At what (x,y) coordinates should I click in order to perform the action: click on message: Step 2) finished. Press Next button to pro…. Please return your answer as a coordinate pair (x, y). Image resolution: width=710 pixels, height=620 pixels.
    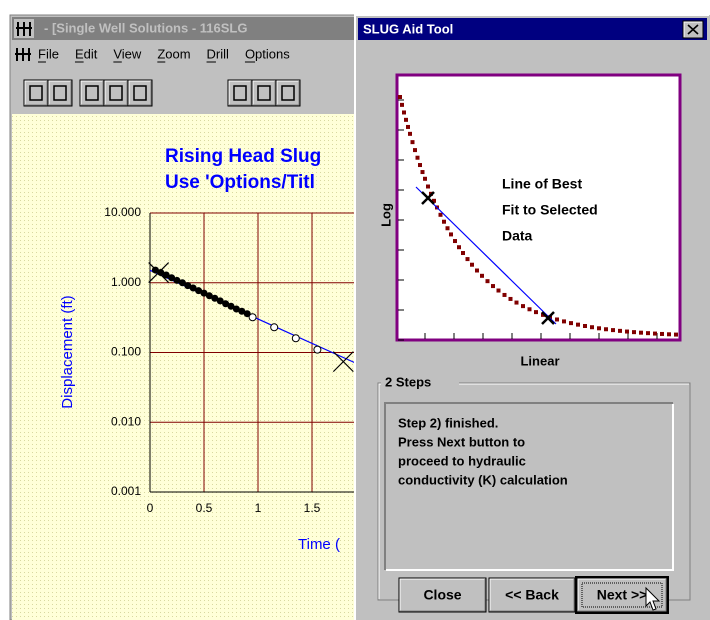
    Looking at the image, I should click on (483, 451).